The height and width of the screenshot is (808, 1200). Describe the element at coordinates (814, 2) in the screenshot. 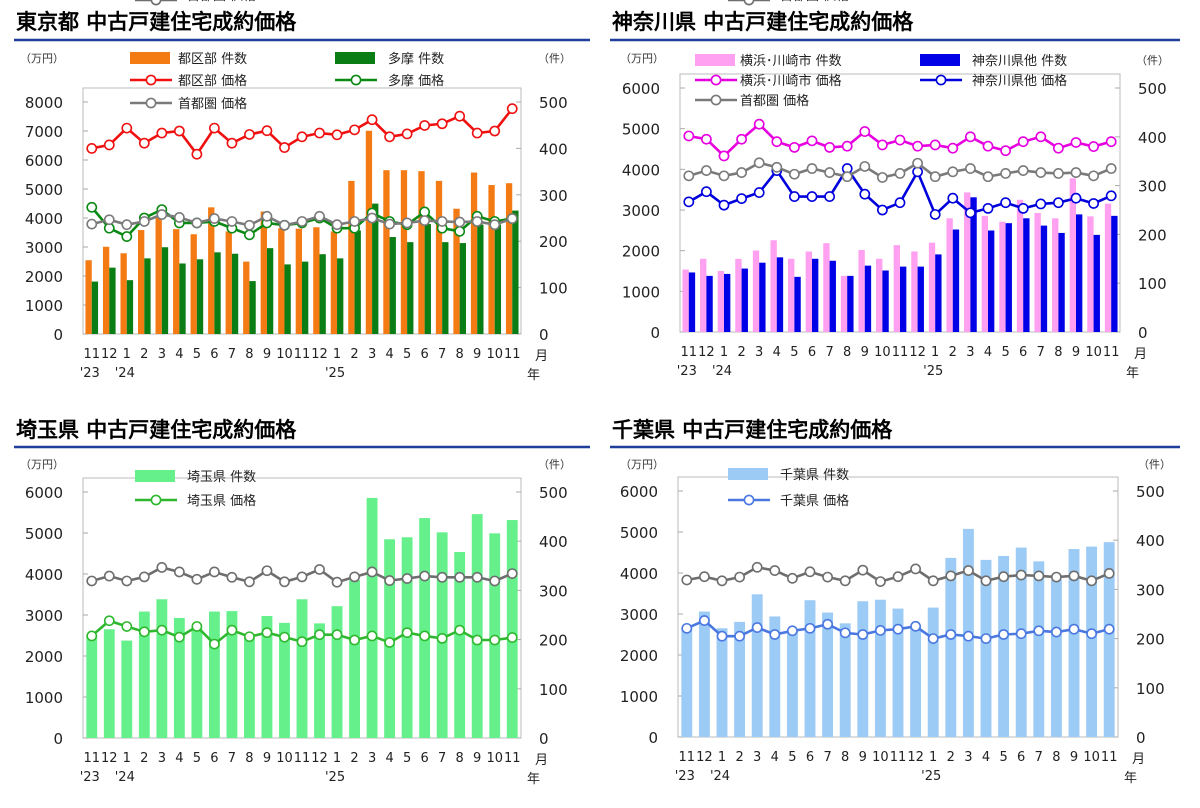

I see `legend-label: 首都圏 価格` at that location.